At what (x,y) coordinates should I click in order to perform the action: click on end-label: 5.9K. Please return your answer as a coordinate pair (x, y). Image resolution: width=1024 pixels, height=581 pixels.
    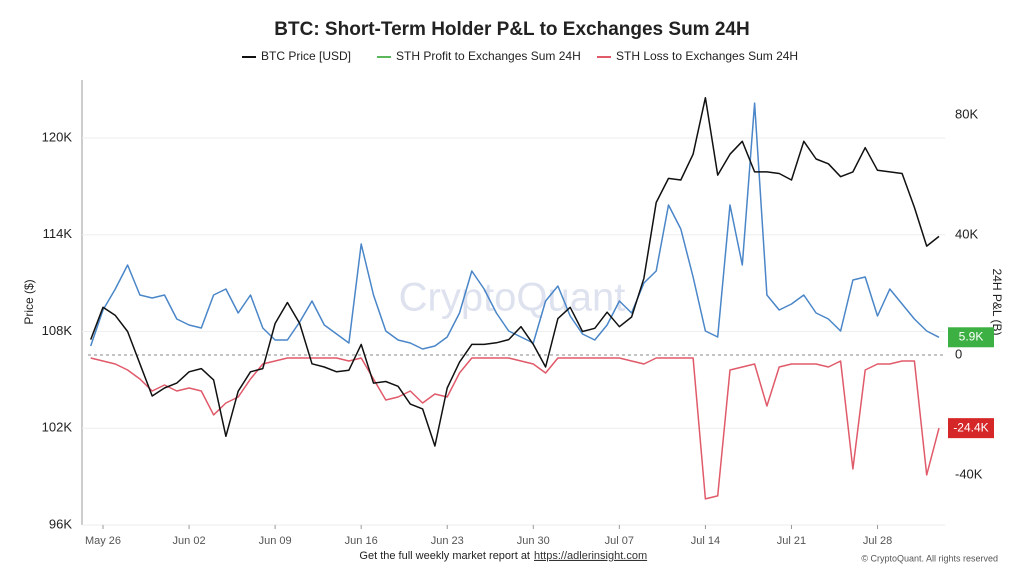
    Looking at the image, I should click on (971, 336).